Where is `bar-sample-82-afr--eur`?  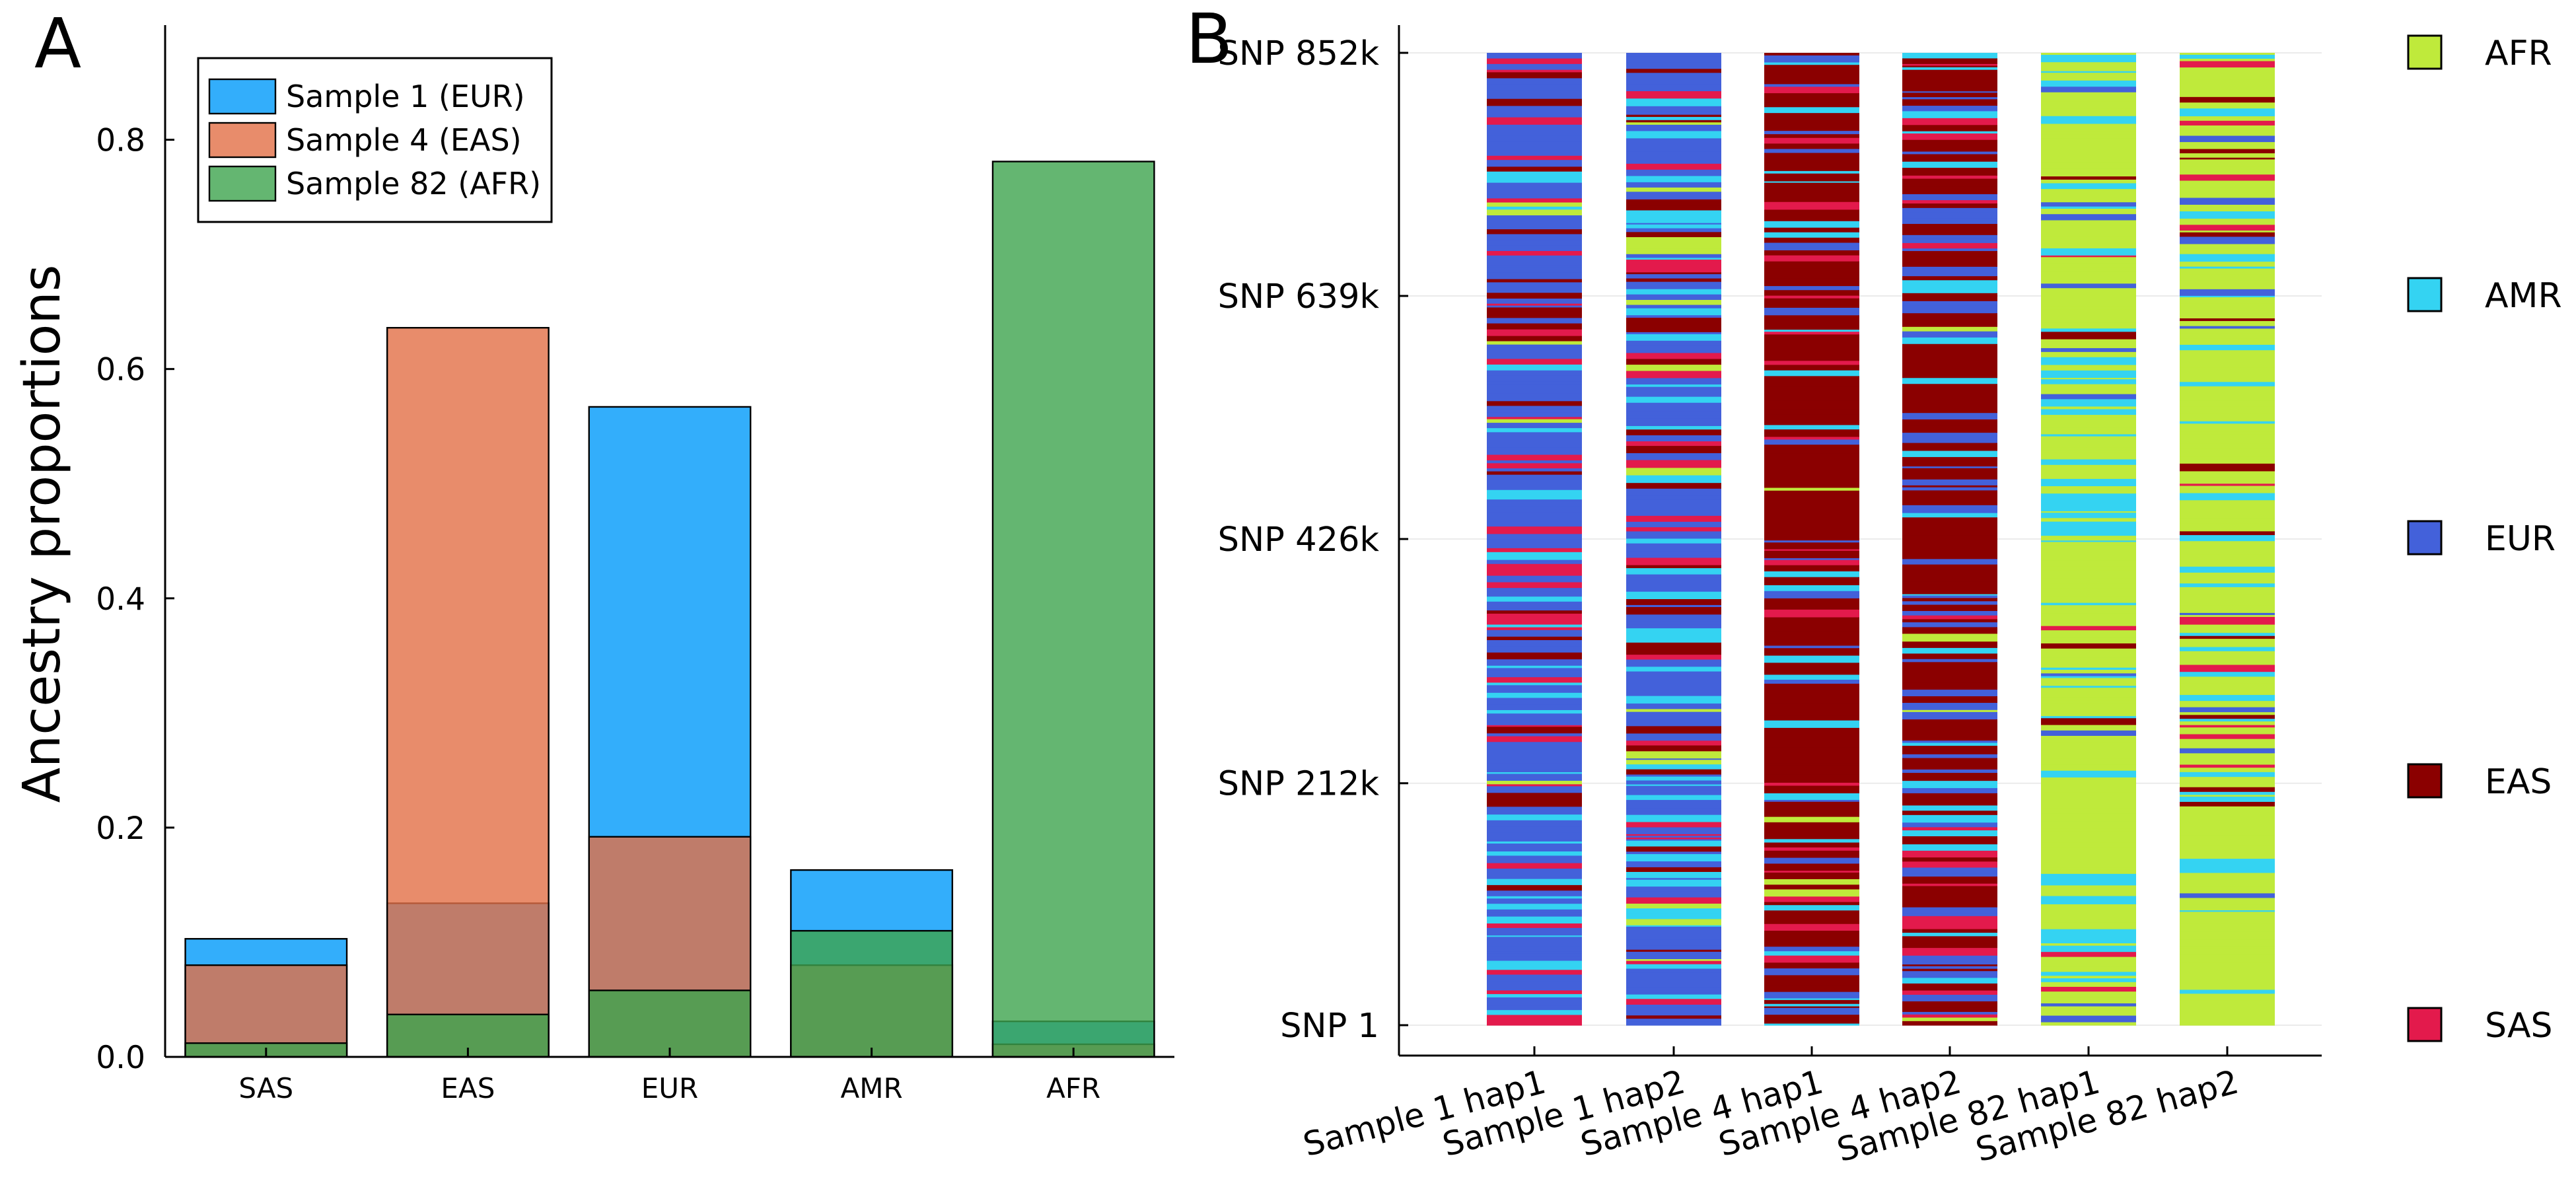
bar-sample-82-afr--eur is located at coordinates (670, 1024).